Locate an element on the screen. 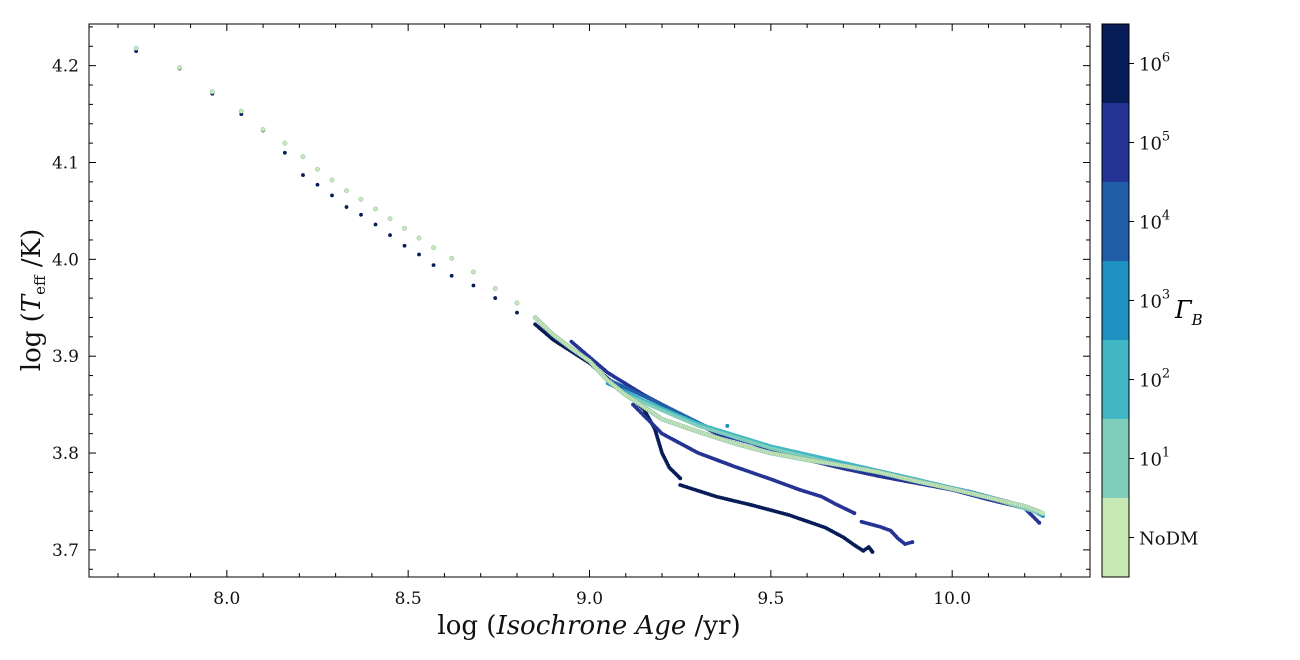 Image resolution: width=1300 pixels, height=660 pixels. colorbar is located at coordinates (1115, 300).